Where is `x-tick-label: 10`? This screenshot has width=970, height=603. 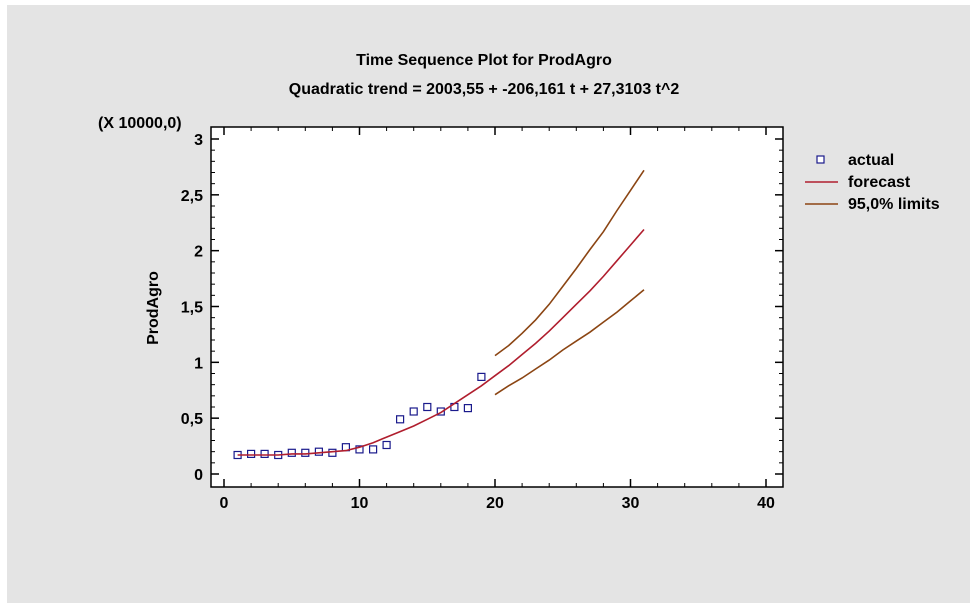 x-tick-label: 10 is located at coordinates (360, 503).